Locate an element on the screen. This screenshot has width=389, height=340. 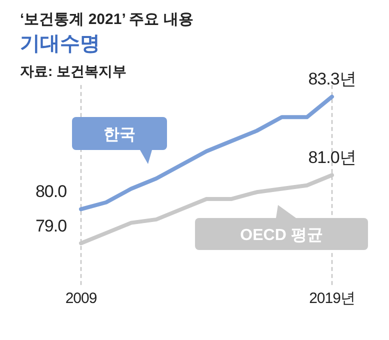
text: 자료: 보건복지부 is located at coordinates (73, 71).